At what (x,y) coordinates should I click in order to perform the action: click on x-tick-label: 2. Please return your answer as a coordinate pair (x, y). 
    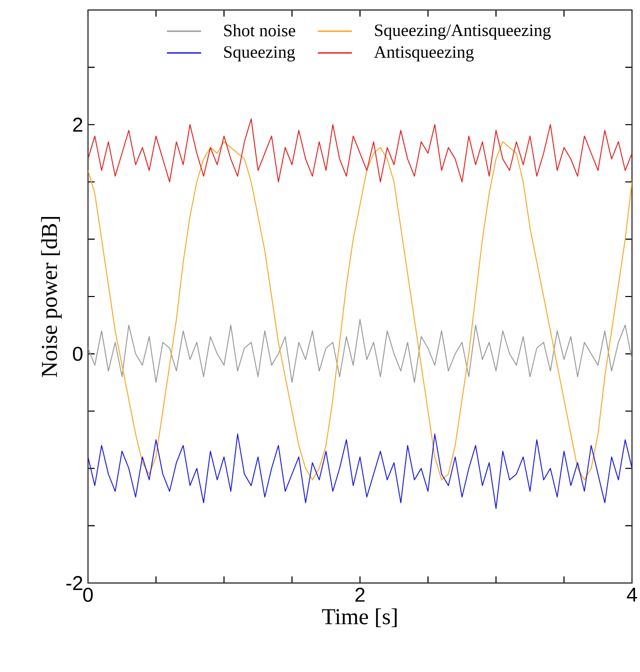
    Looking at the image, I should click on (360, 595).